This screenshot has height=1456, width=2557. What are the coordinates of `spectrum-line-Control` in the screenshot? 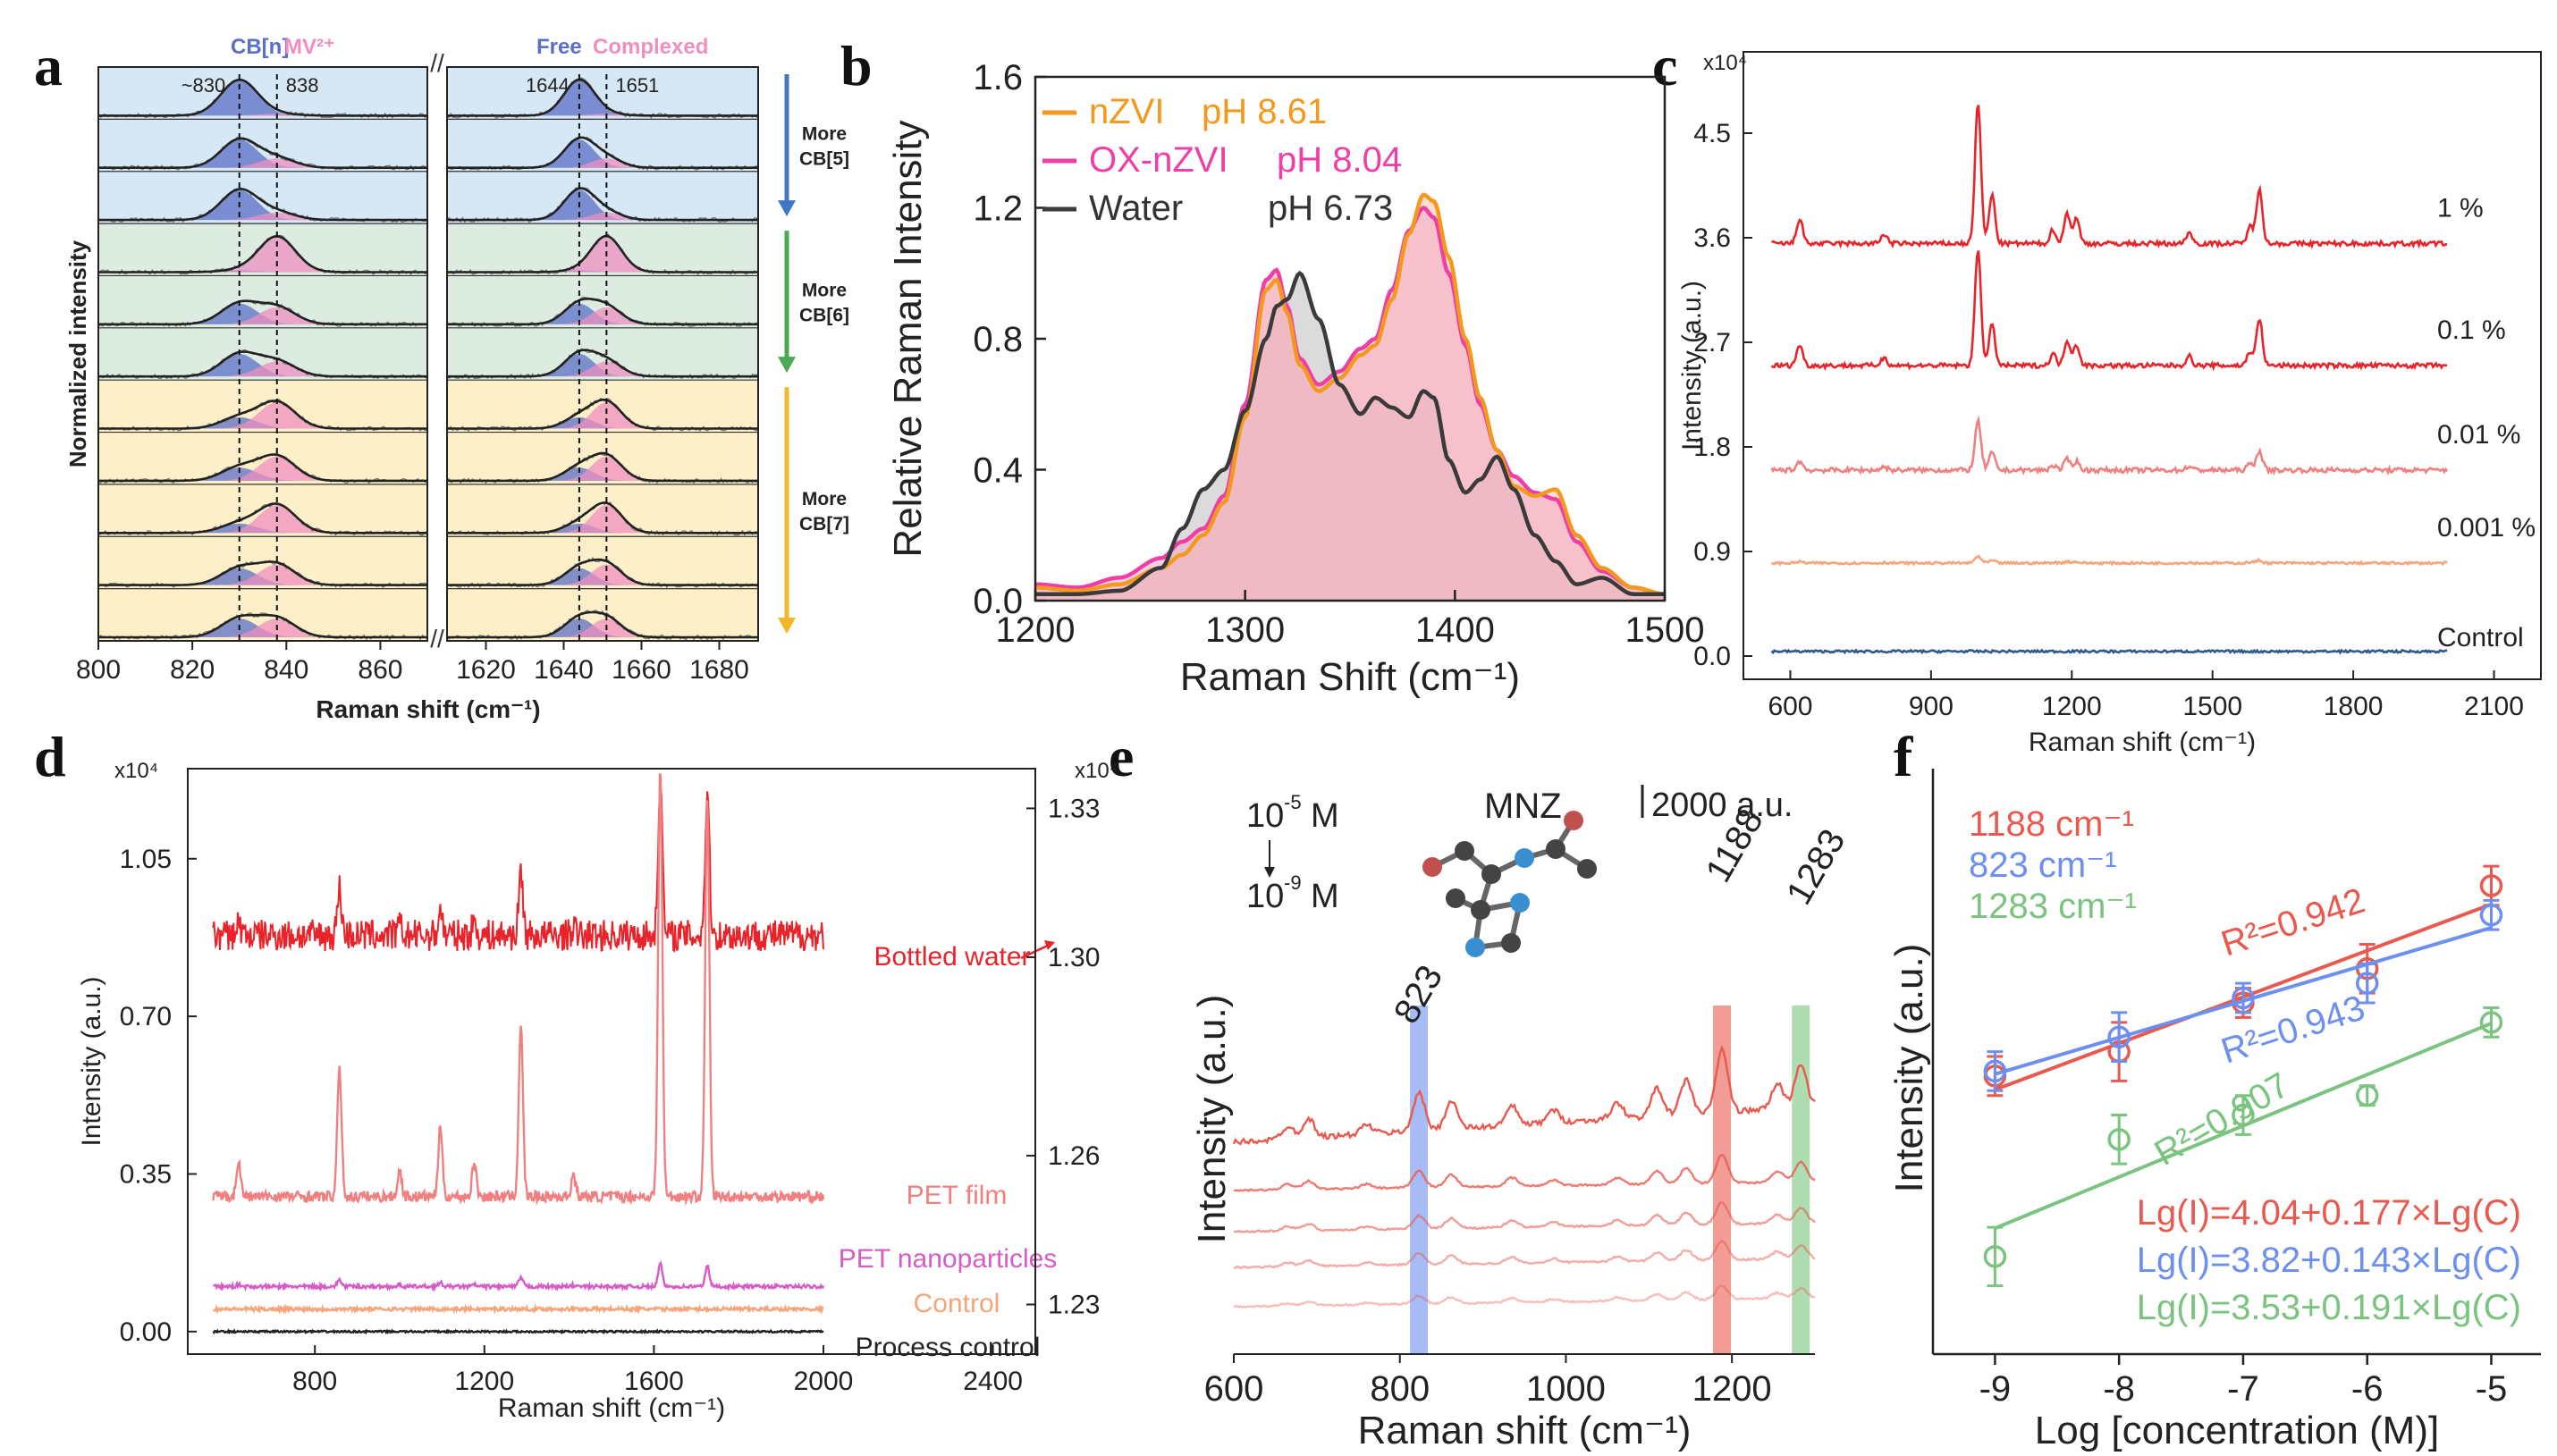 It's located at (518, 1309).